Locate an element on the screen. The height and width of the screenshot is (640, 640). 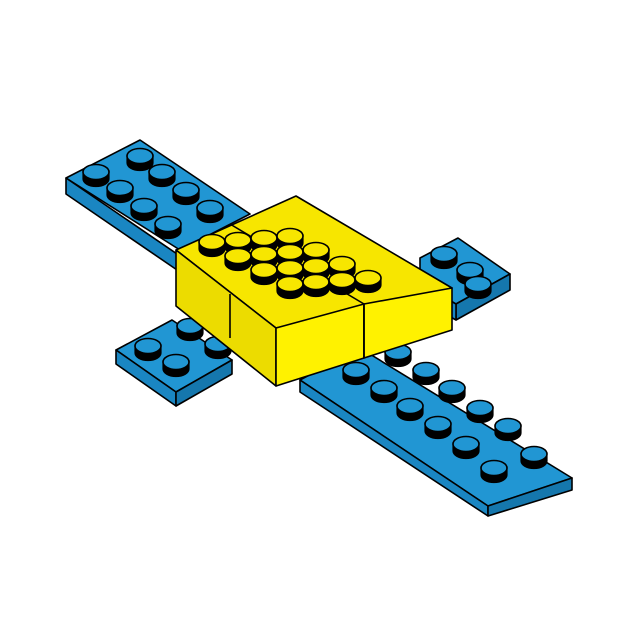
blue-plate-short-front-left is located at coordinates (204, 383).